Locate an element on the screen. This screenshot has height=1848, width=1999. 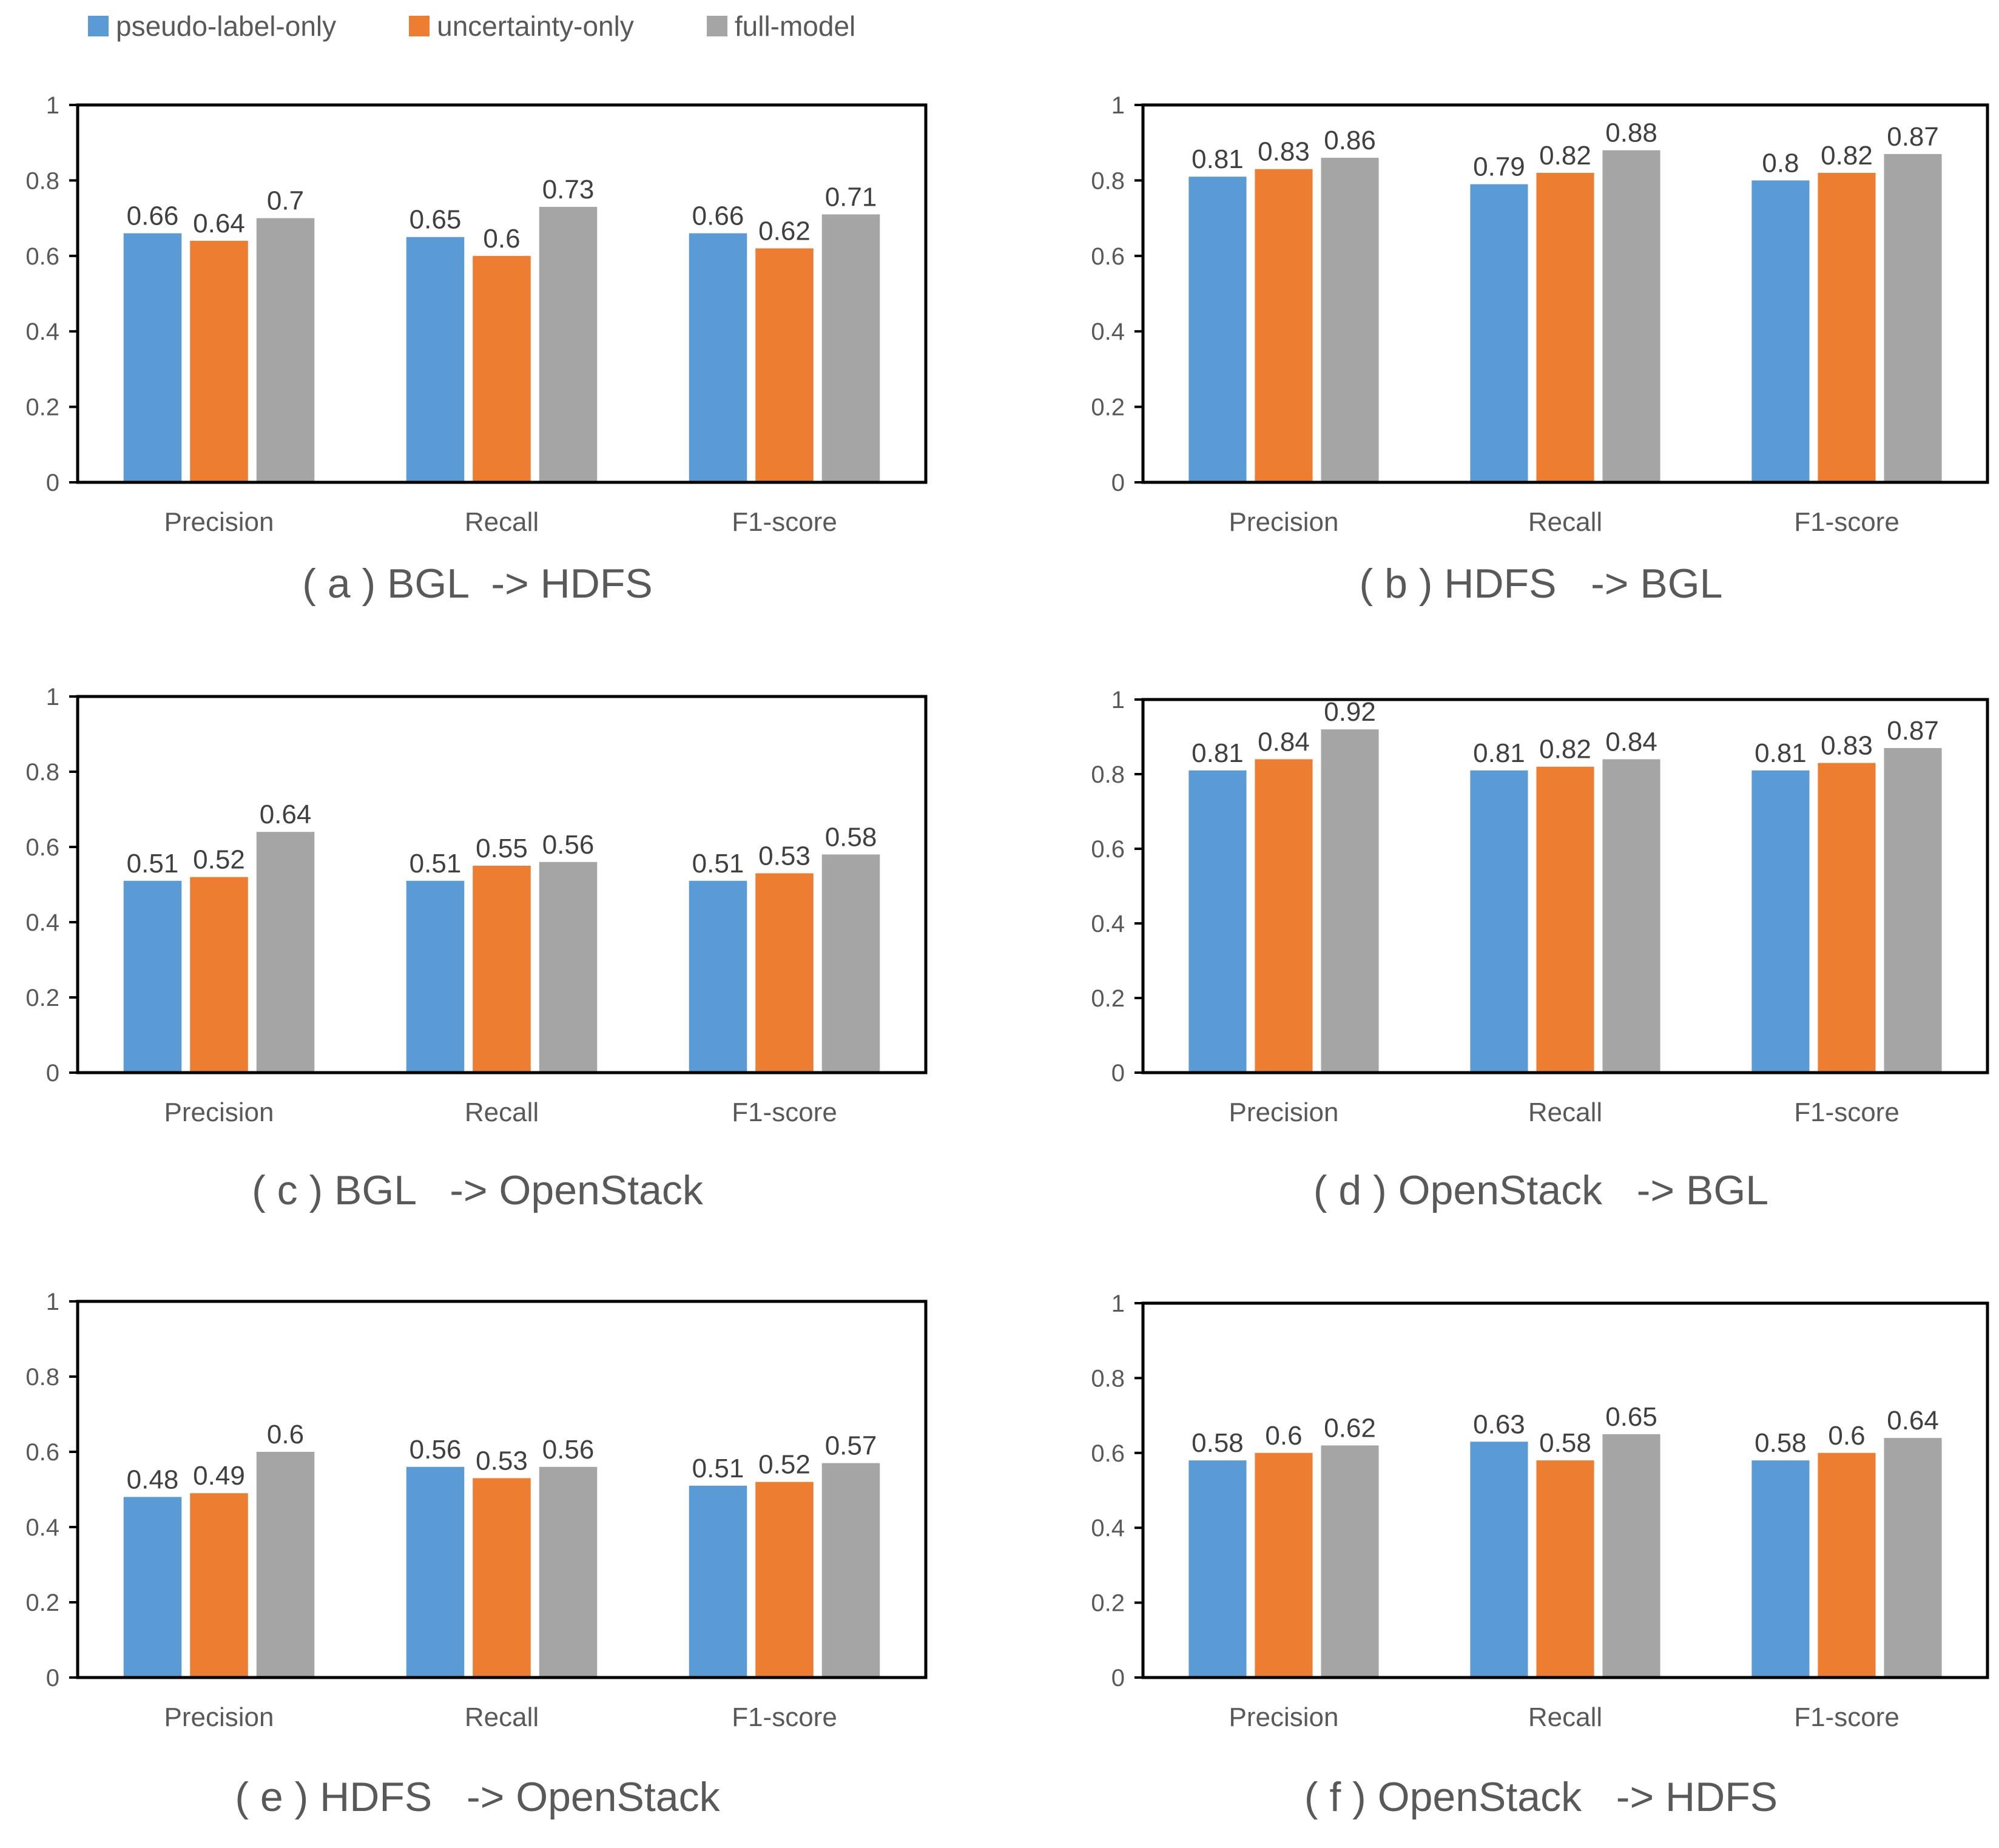
legend-item-pseudo-label-only: pseudo-label-only is located at coordinates (212, 26).